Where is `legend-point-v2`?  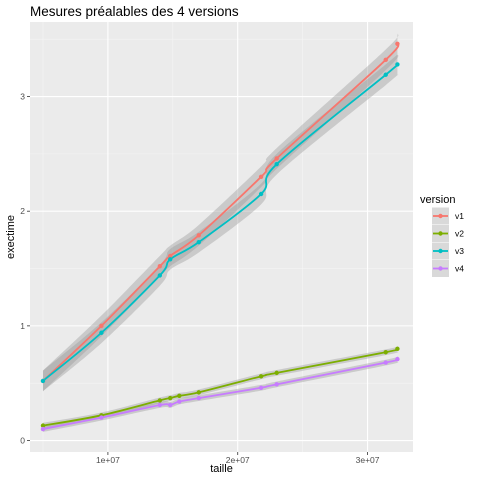
legend-point-v2 is located at coordinates (440, 233).